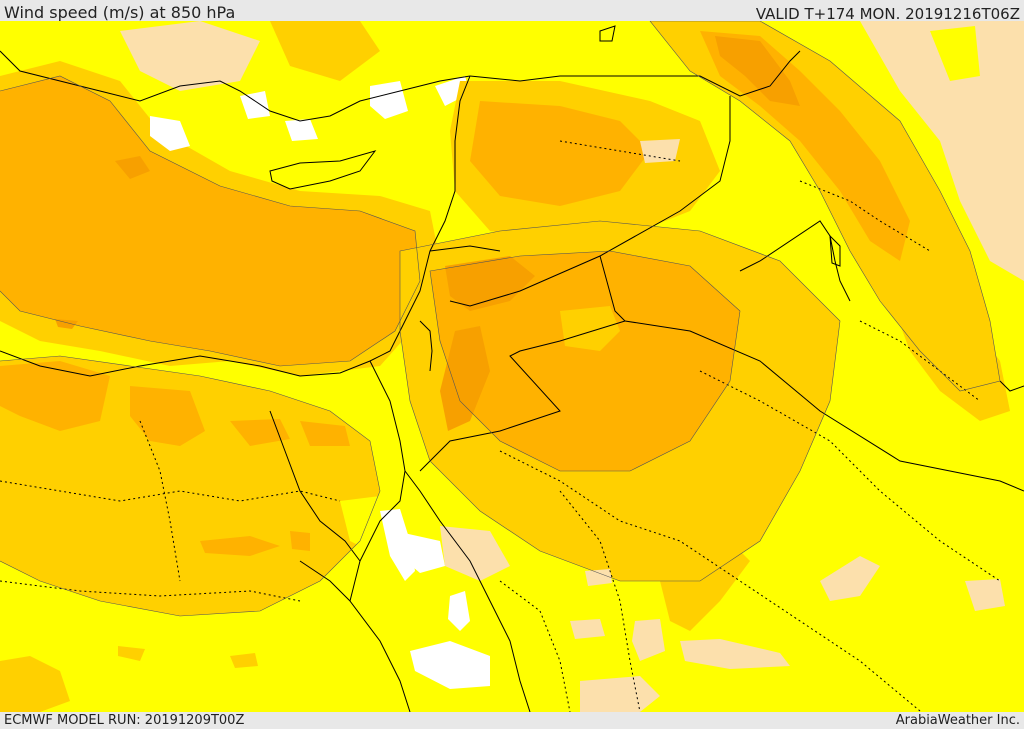 This screenshot has height=729, width=1024. Describe the element at coordinates (590, 328) in the screenshot. I see `arabia-inner-patch` at that location.